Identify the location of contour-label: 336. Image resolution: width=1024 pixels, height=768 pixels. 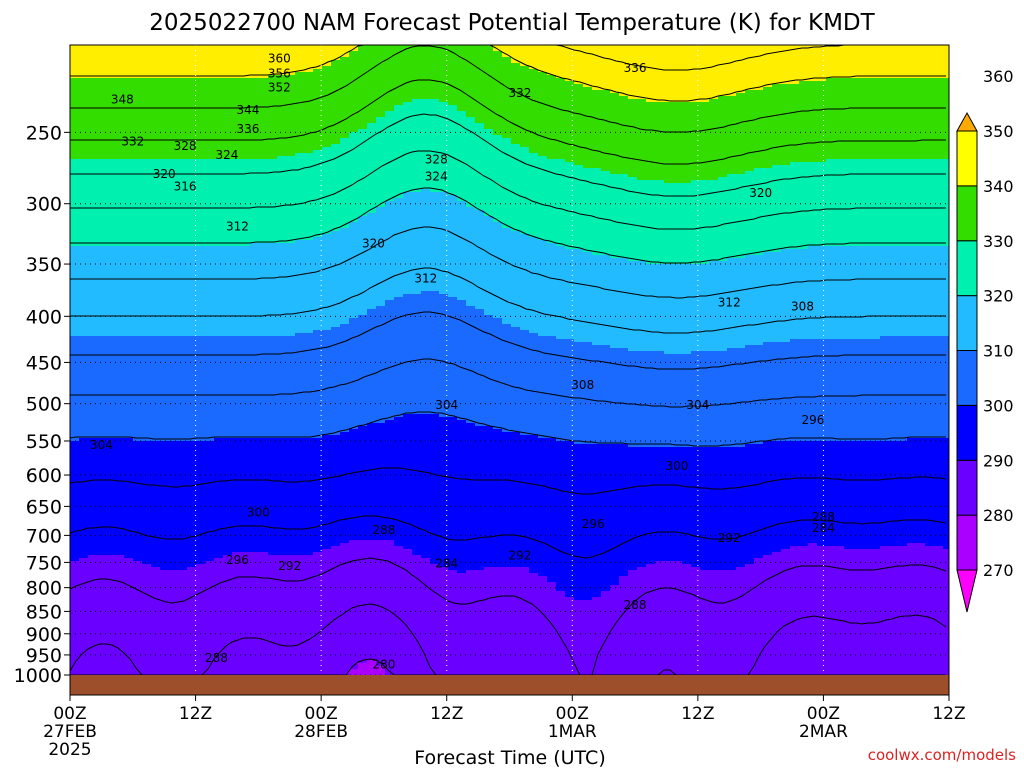
(635, 68).